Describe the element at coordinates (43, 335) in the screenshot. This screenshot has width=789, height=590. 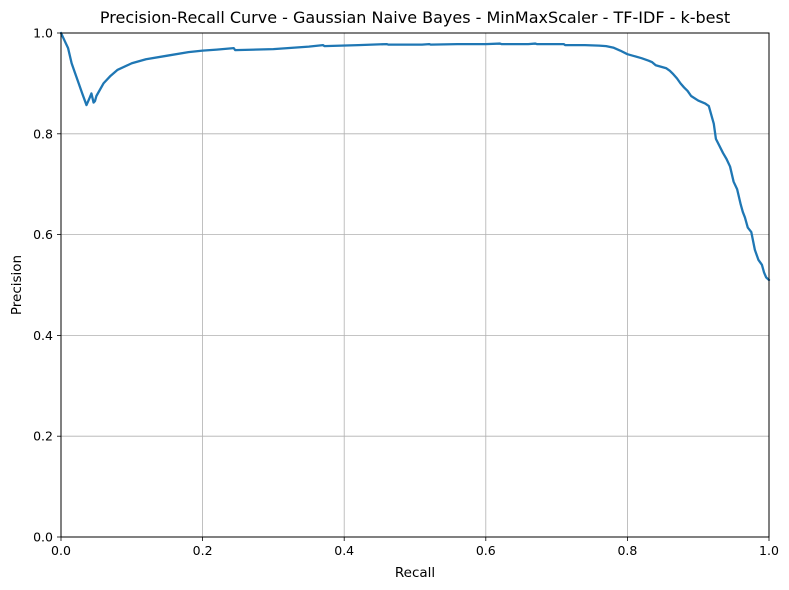
I see `y-tick-label: 0.4` at that location.